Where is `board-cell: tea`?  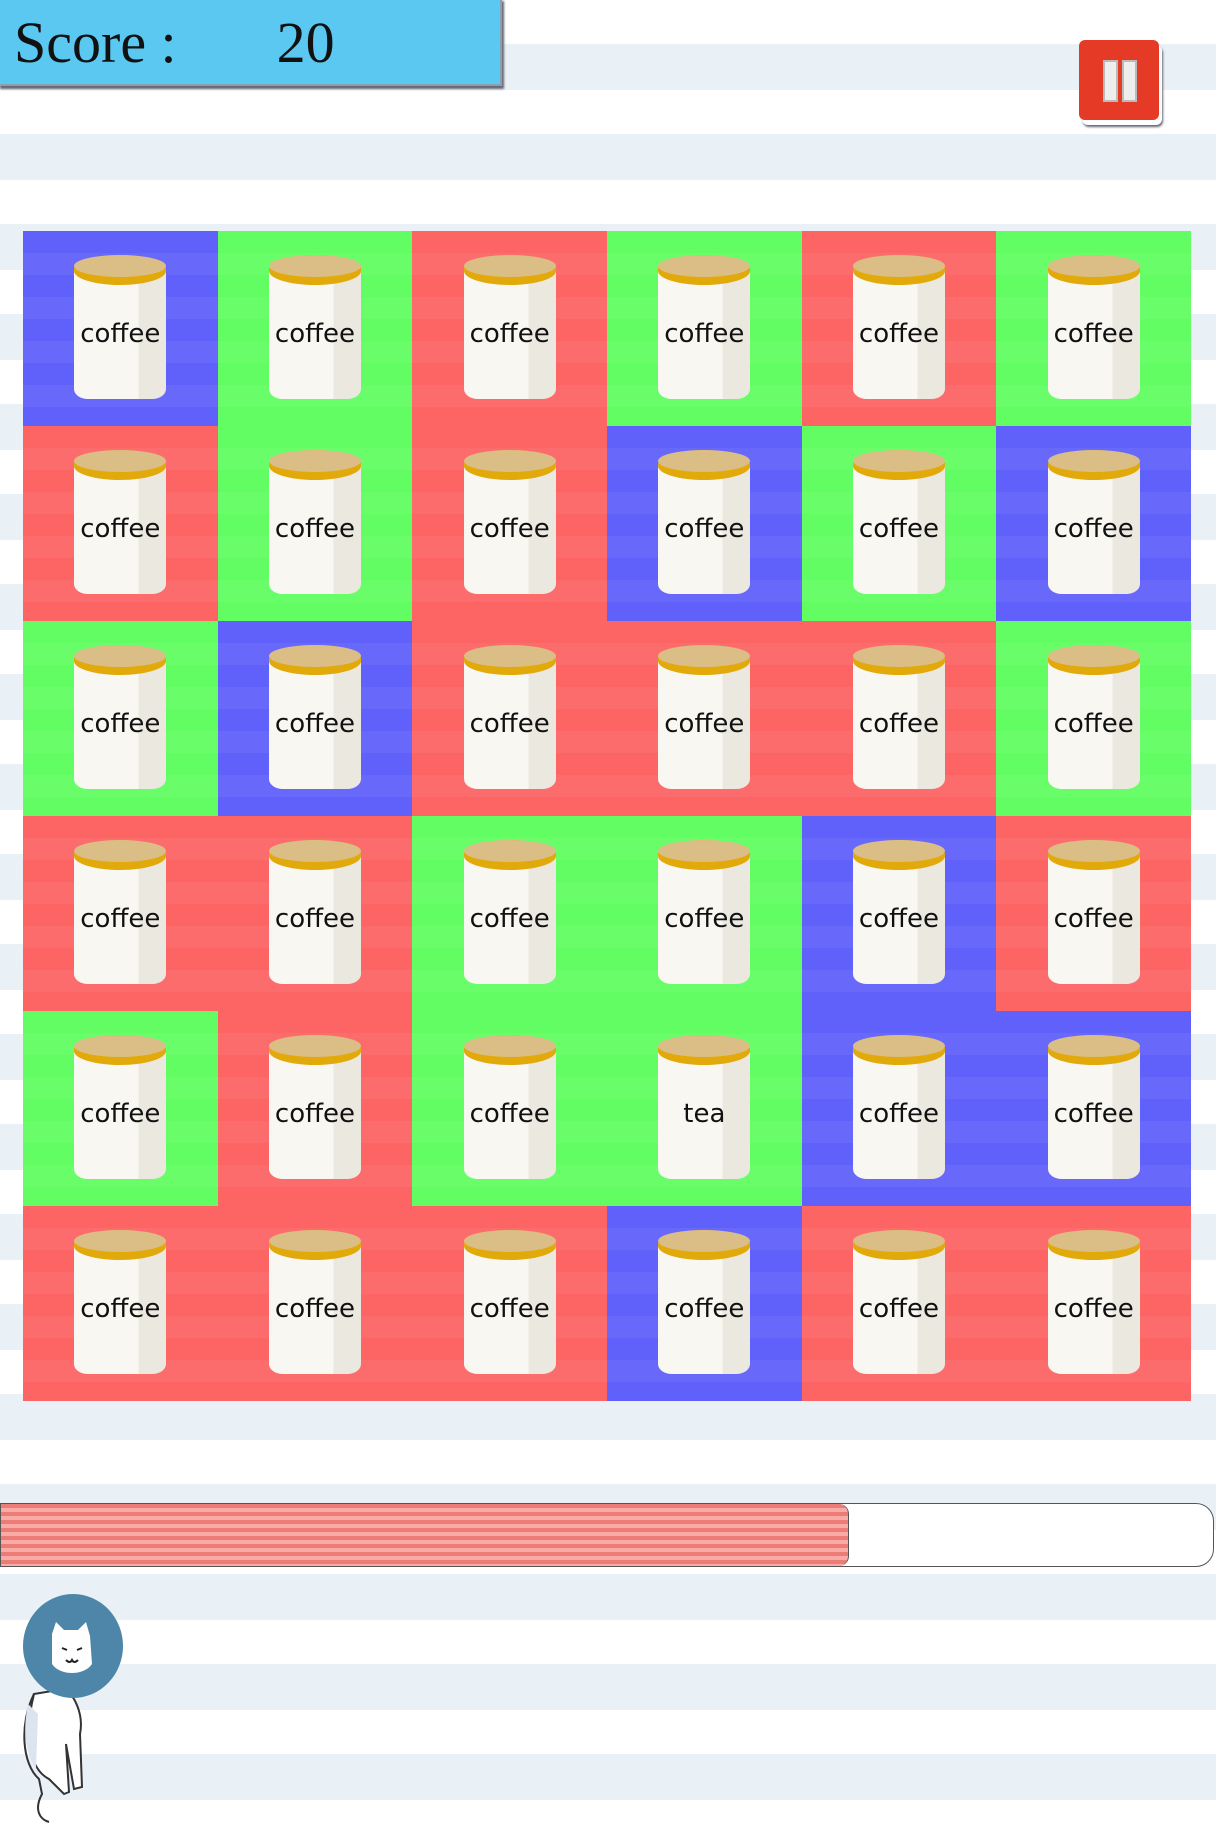
board-cell: tea is located at coordinates (704, 1108).